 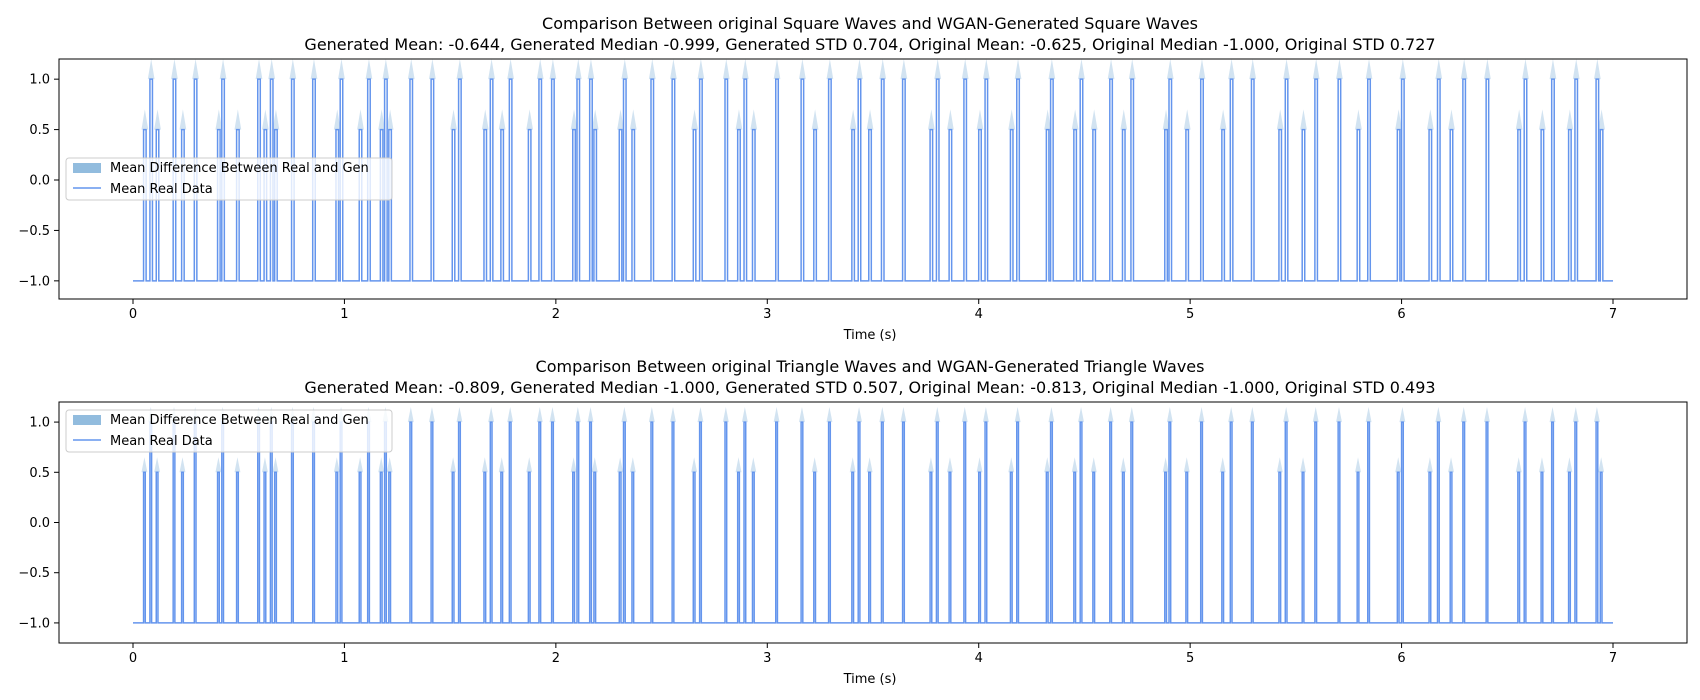 I want to click on x-tick-label: 1, so click(x=344, y=314).